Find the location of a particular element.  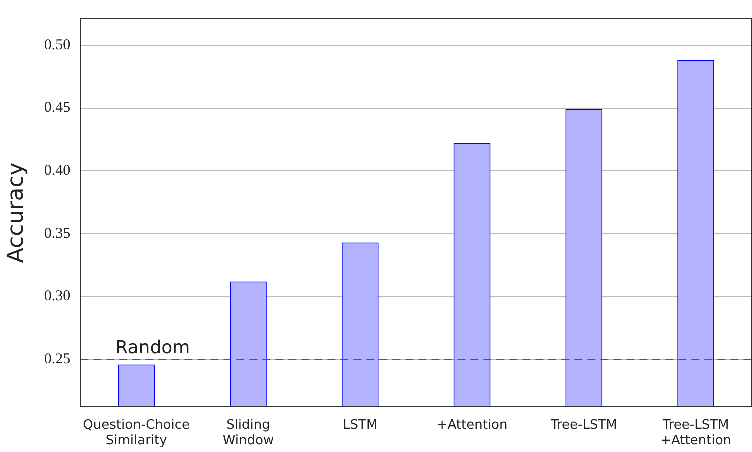

x-tick-label: LSTM is located at coordinates (360, 425).